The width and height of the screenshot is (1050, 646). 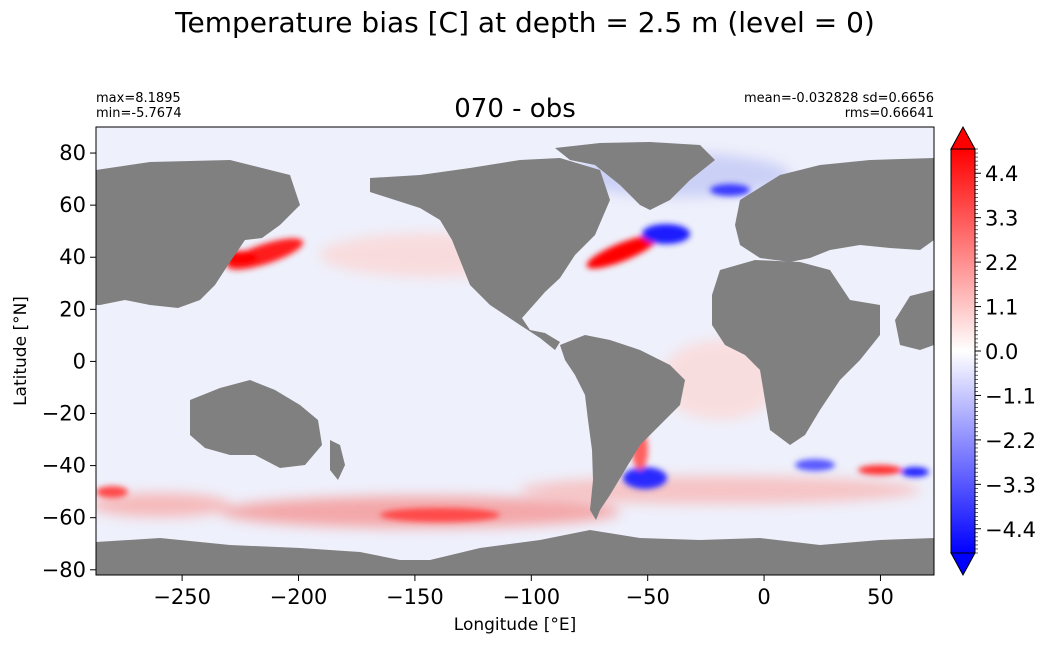 I want to click on land-asia-west, so click(x=198, y=234).